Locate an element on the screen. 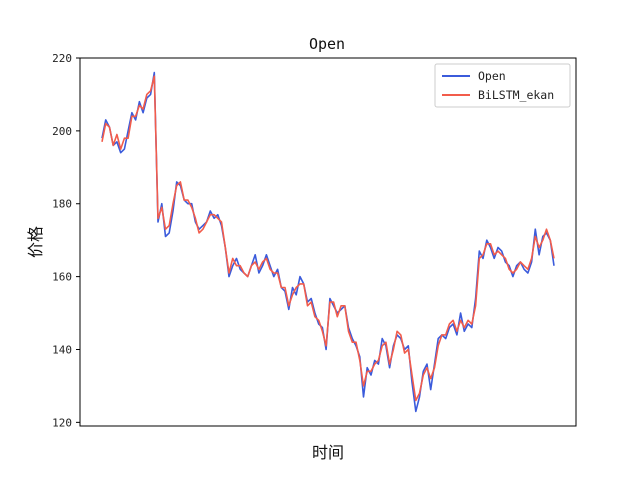 This screenshot has width=640, height=480. y-tick-label: 200 is located at coordinates (62, 131).